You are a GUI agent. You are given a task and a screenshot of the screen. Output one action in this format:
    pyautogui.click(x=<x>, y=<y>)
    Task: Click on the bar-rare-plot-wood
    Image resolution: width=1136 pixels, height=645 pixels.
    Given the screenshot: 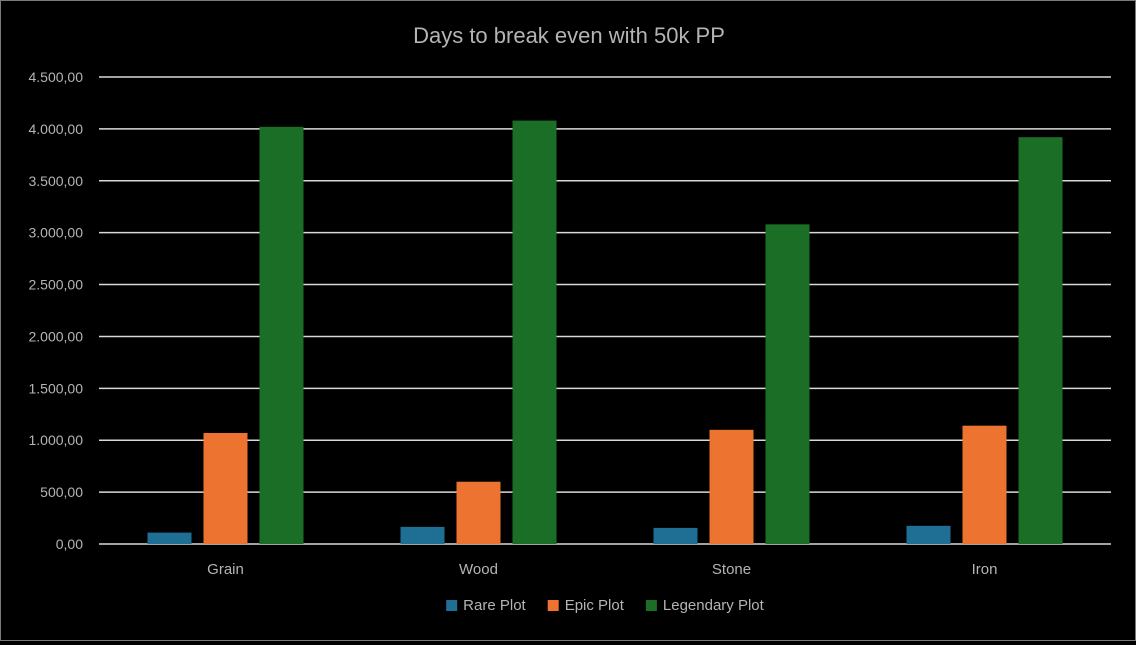 What is the action you would take?
    pyautogui.click(x=422, y=535)
    